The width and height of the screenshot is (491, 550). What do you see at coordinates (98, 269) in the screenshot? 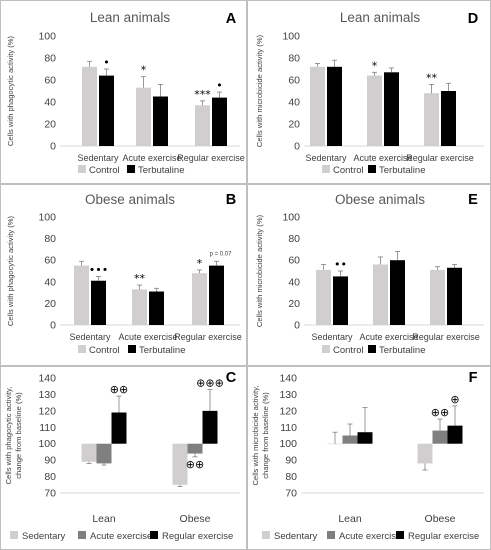
I see `significance-label: •••` at bounding box center [98, 269].